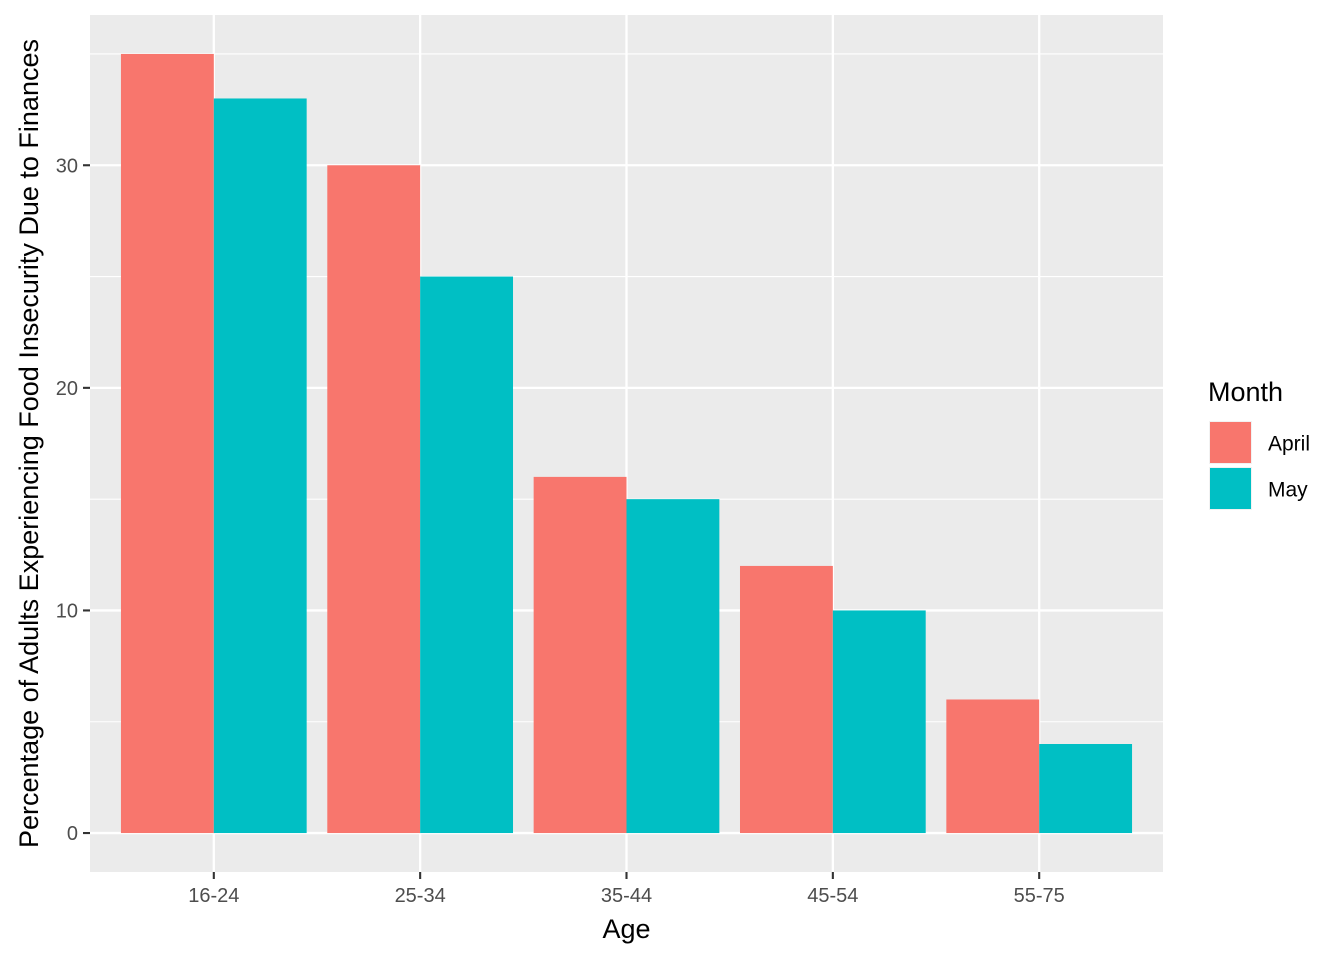 The image size is (1344, 965). I want to click on legend: Month April May, so click(1259, 443).